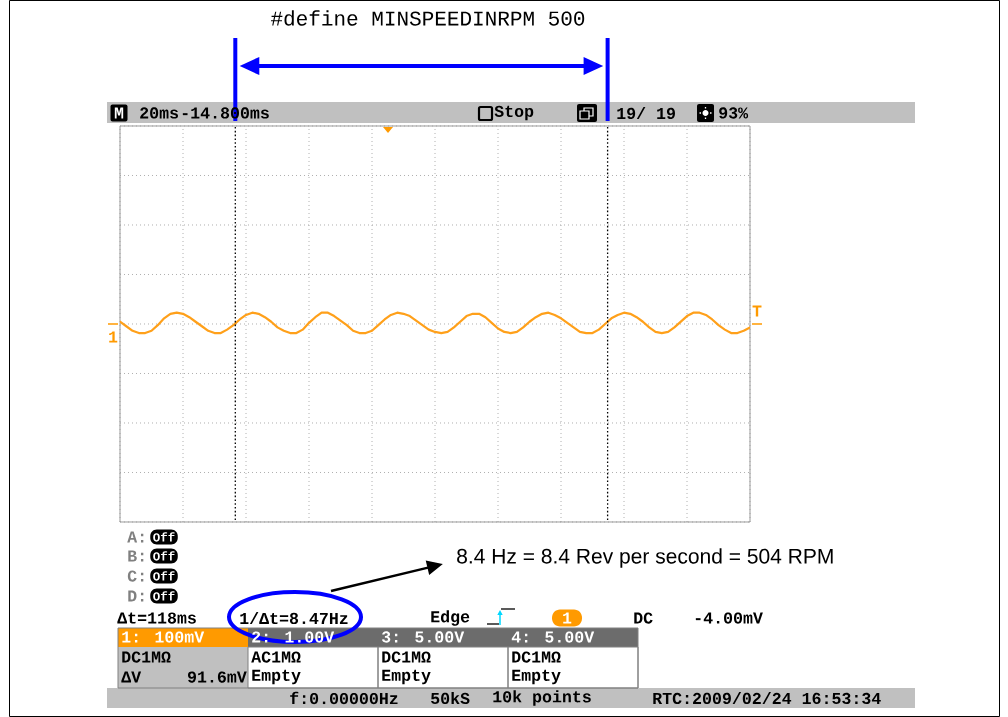  Describe the element at coordinates (136, 596) in the screenshot. I see `text: D:` at that location.